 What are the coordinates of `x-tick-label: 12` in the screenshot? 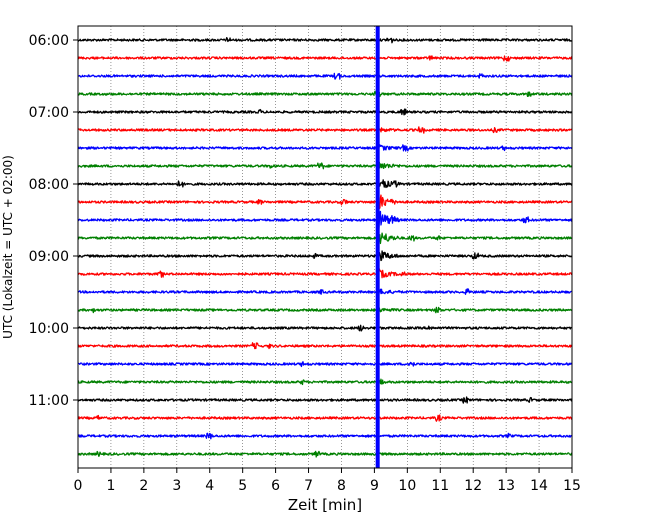 It's located at (473, 486).